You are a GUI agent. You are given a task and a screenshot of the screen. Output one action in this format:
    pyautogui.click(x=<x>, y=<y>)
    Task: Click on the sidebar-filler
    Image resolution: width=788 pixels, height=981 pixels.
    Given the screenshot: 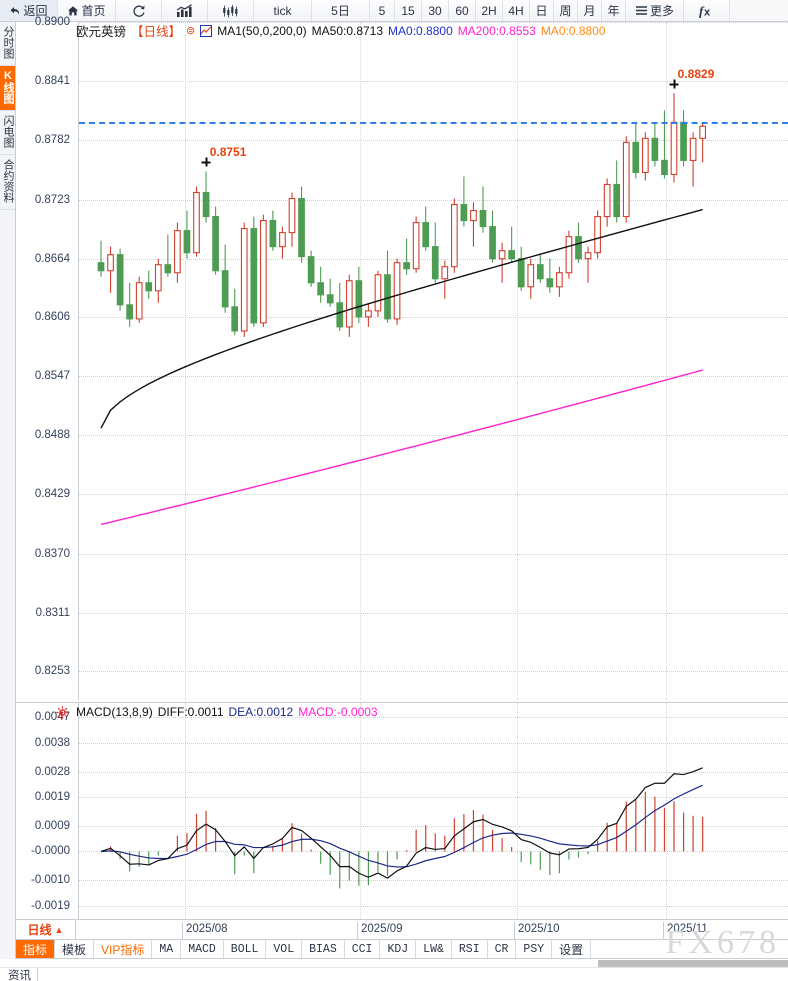 What is the action you would take?
    pyautogui.click(x=7, y=584)
    